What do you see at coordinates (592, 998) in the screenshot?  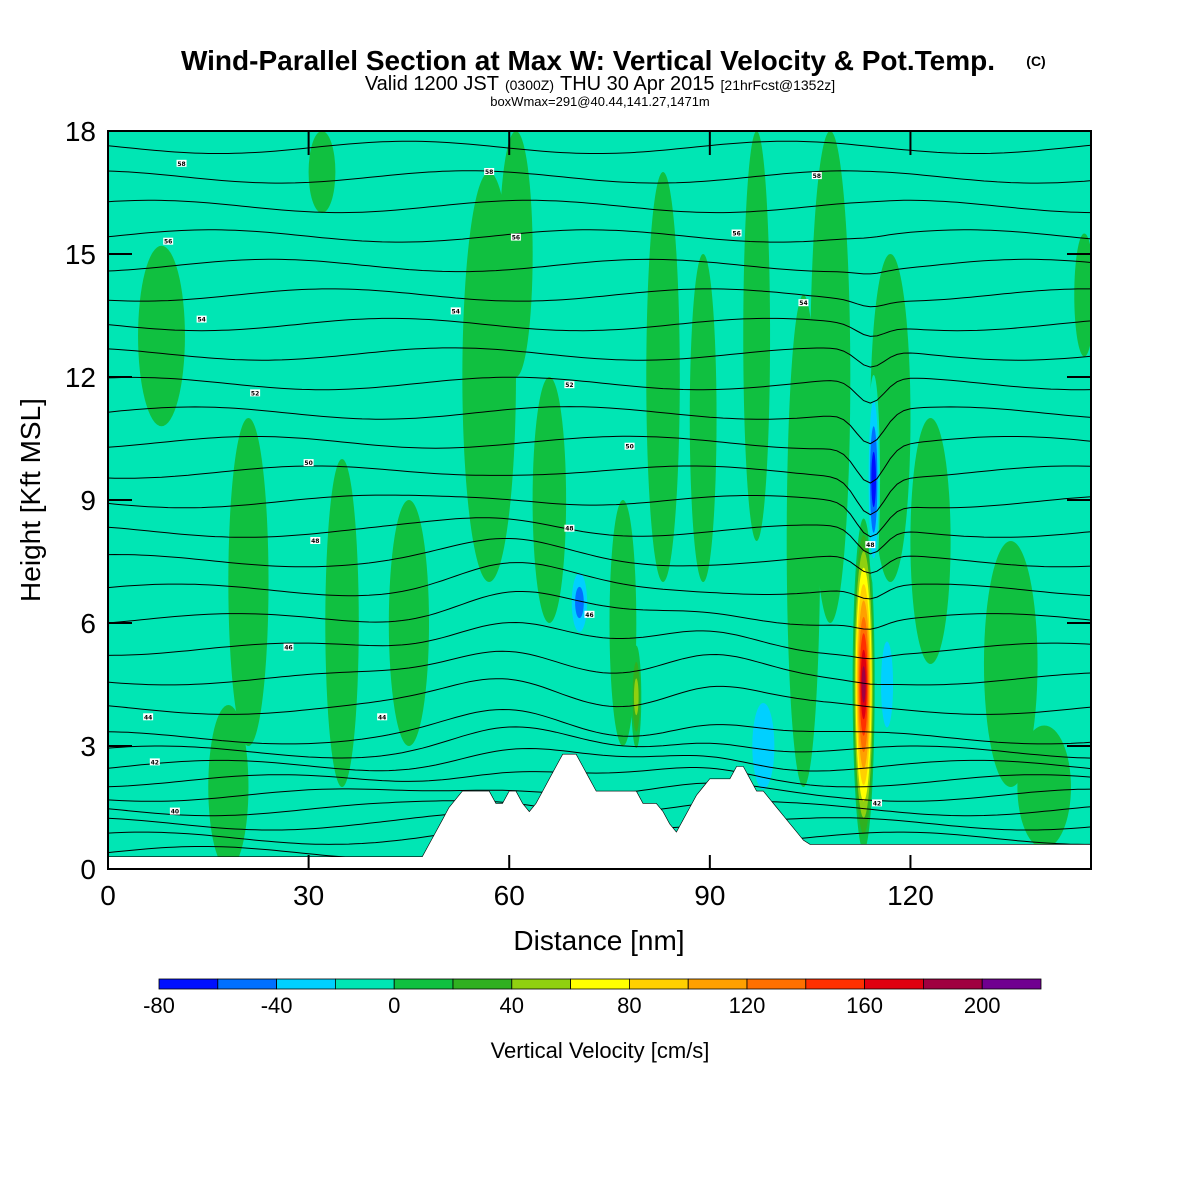 I see `colorbar: -80 -40 0 40 80 120 160 200` at bounding box center [592, 998].